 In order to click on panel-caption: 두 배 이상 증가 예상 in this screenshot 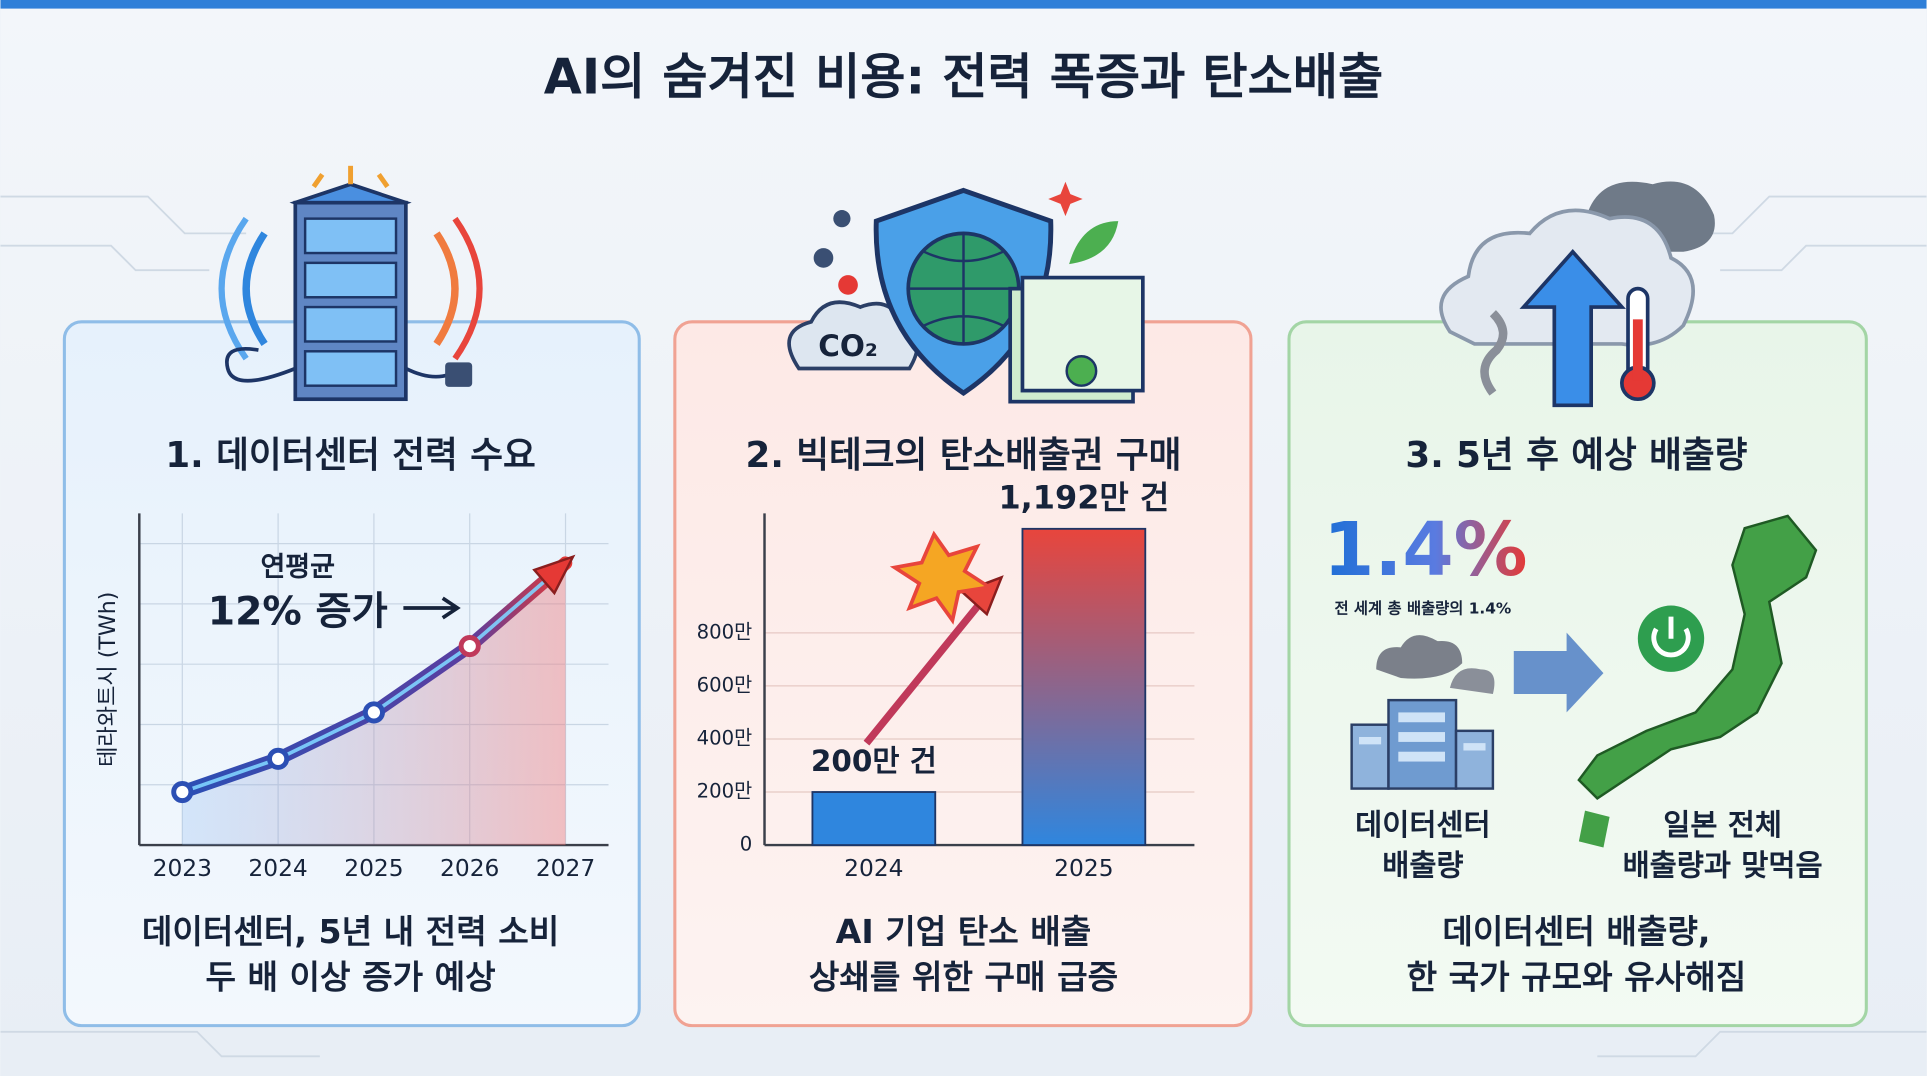, I will do `click(350, 976)`.